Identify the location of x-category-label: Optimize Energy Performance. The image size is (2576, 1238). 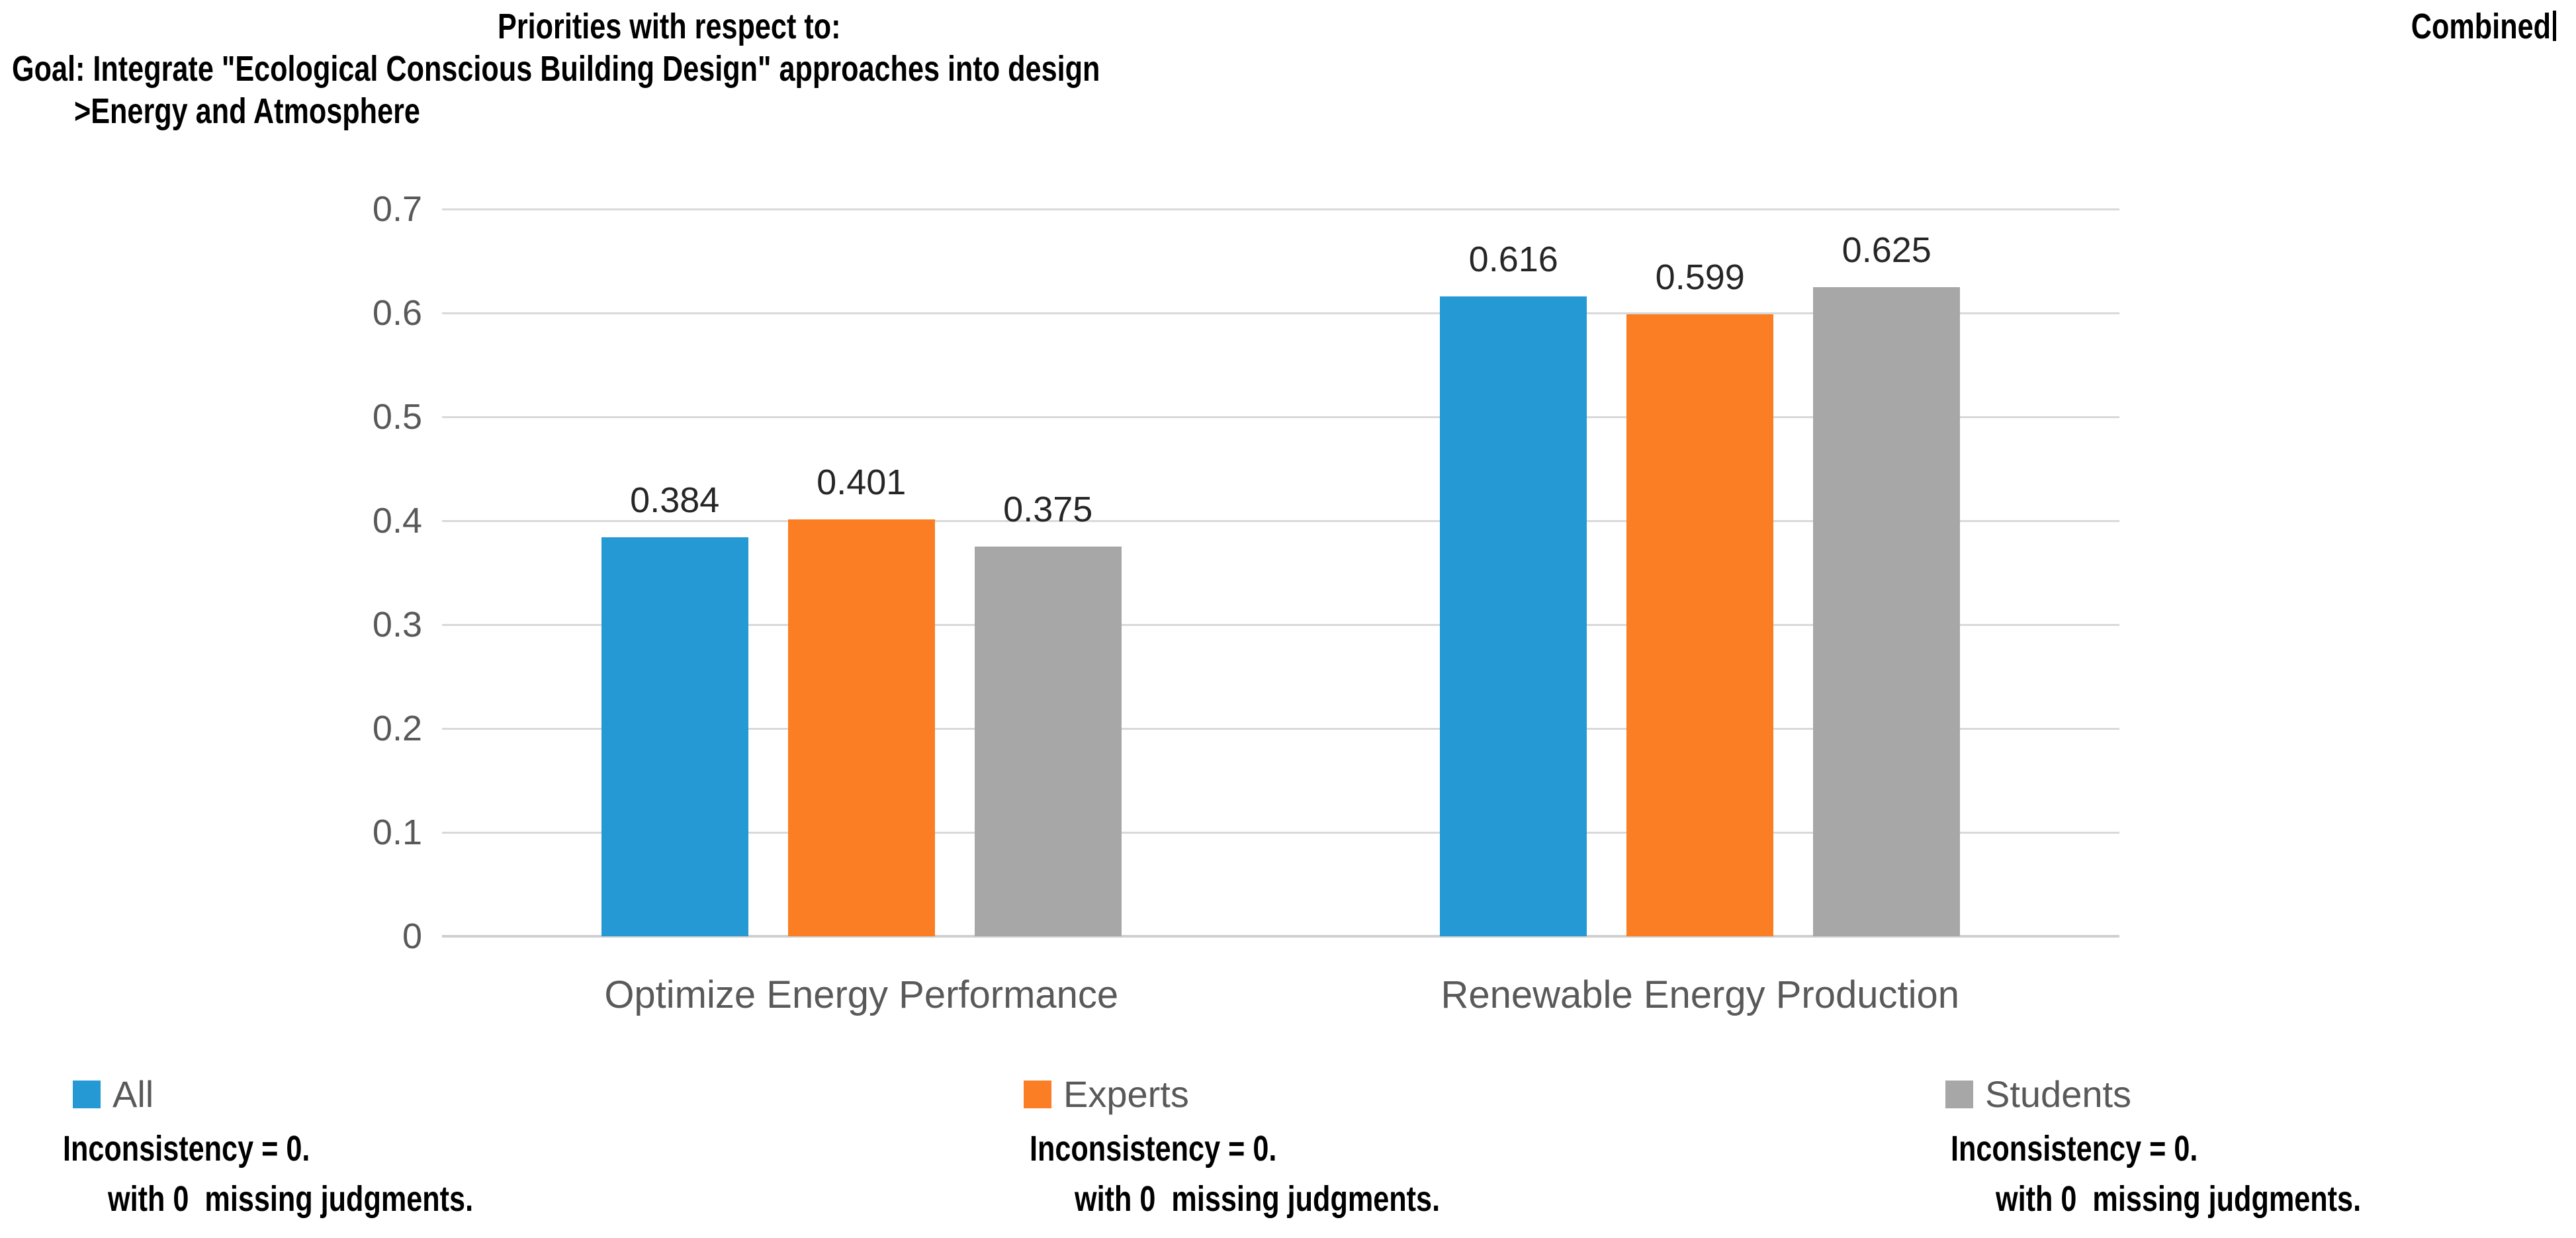
(861, 995).